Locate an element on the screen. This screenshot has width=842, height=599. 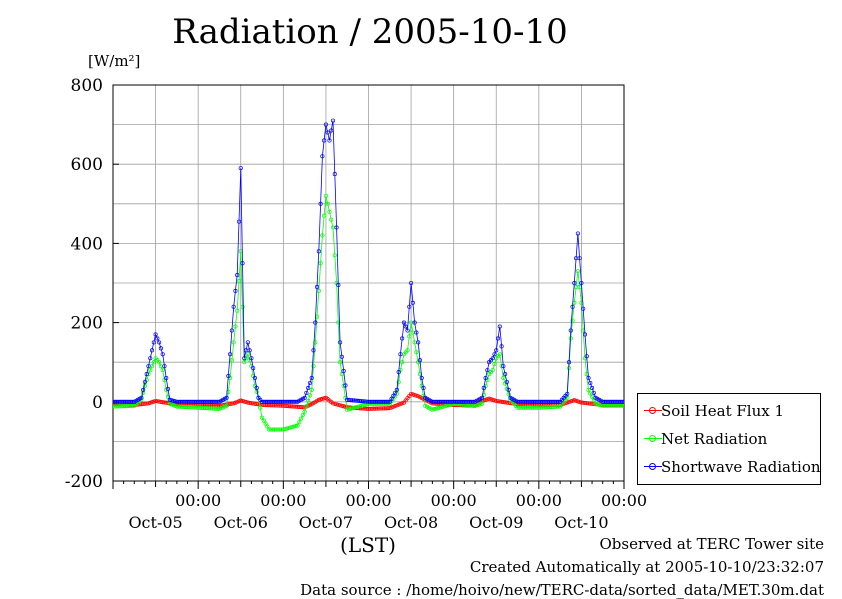
x-tick-label-date: Oct-08 is located at coordinates (411, 522).